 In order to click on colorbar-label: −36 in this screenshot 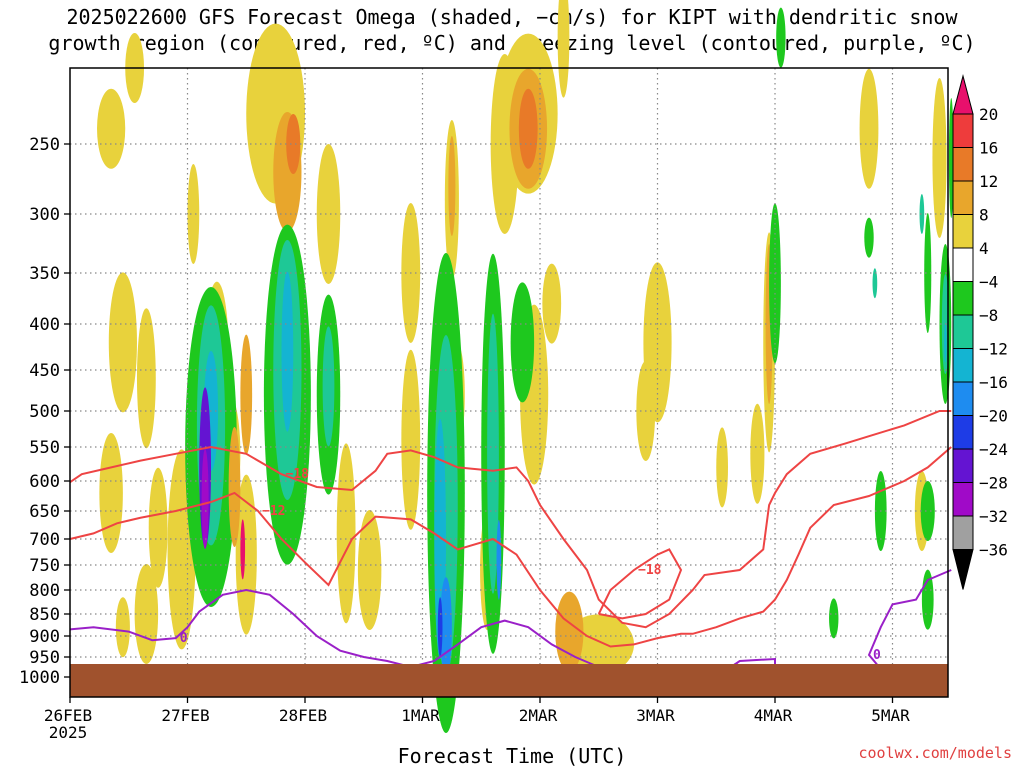, I will do `click(993, 550)`.